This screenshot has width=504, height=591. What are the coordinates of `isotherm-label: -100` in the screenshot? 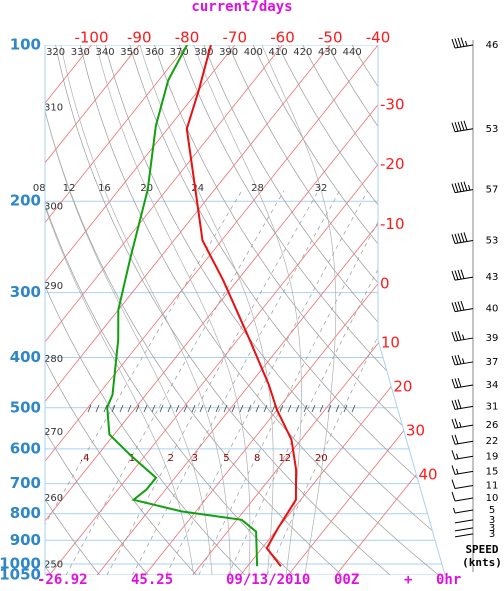 It's located at (91, 38).